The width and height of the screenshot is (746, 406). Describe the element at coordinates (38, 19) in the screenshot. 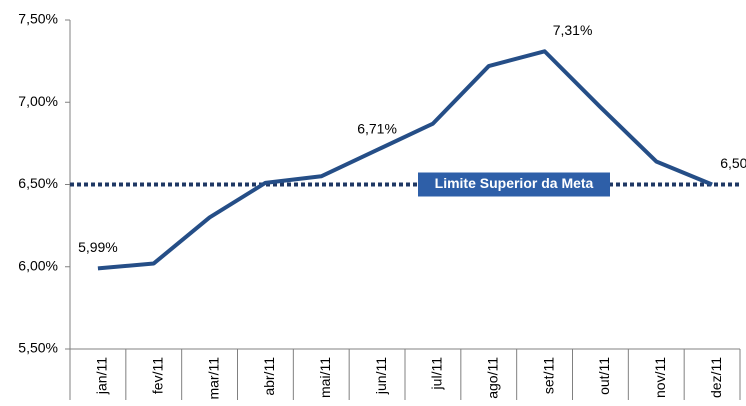

I see `y-tick-label: 7,50%` at that location.